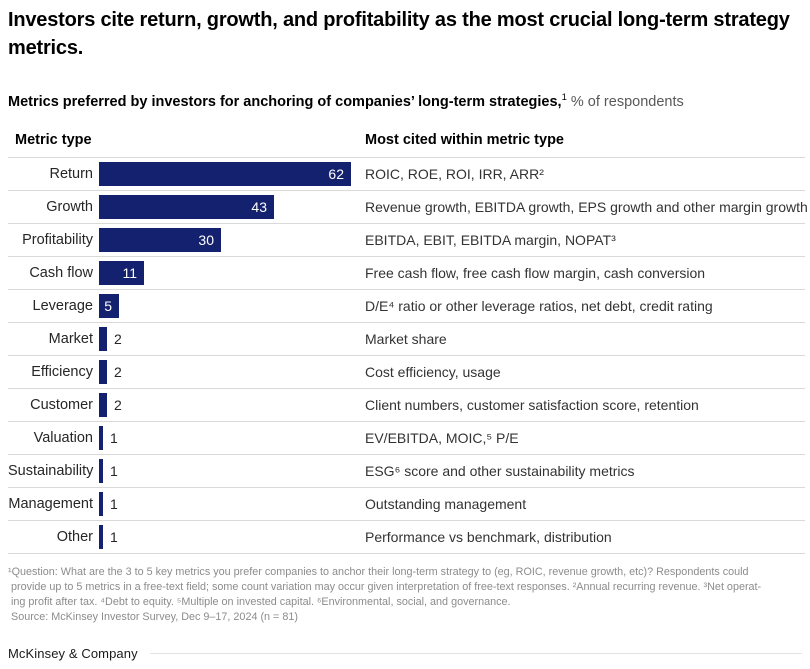  What do you see at coordinates (446, 503) in the screenshot?
I see `most-cited-description: Outstanding management` at bounding box center [446, 503].